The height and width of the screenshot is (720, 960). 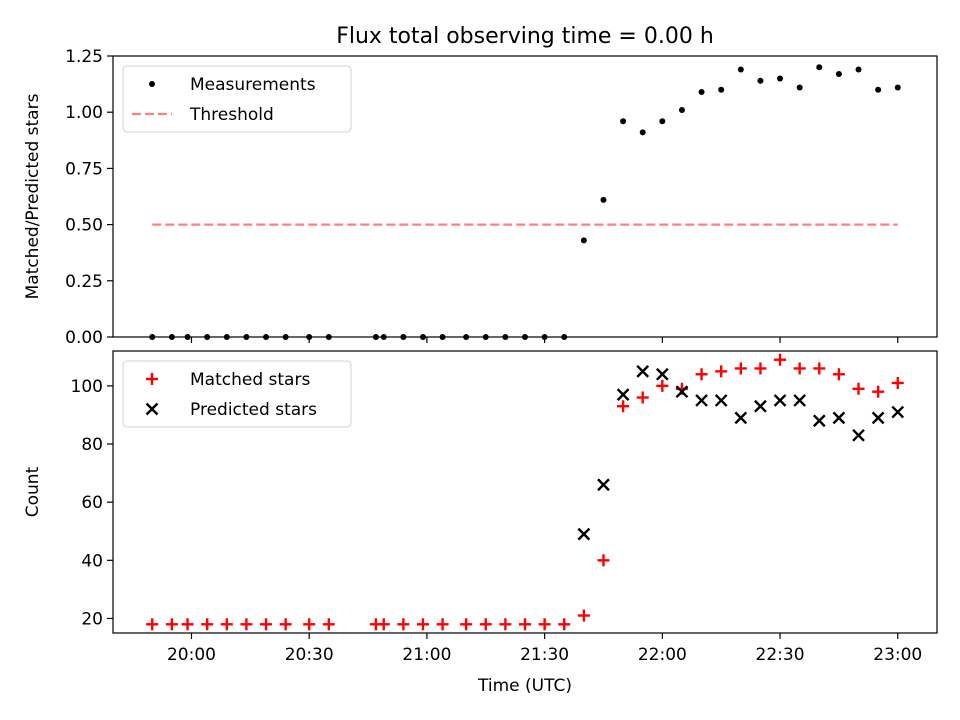 What do you see at coordinates (152, 84) in the screenshot?
I see `legend-measurement-swatch` at bounding box center [152, 84].